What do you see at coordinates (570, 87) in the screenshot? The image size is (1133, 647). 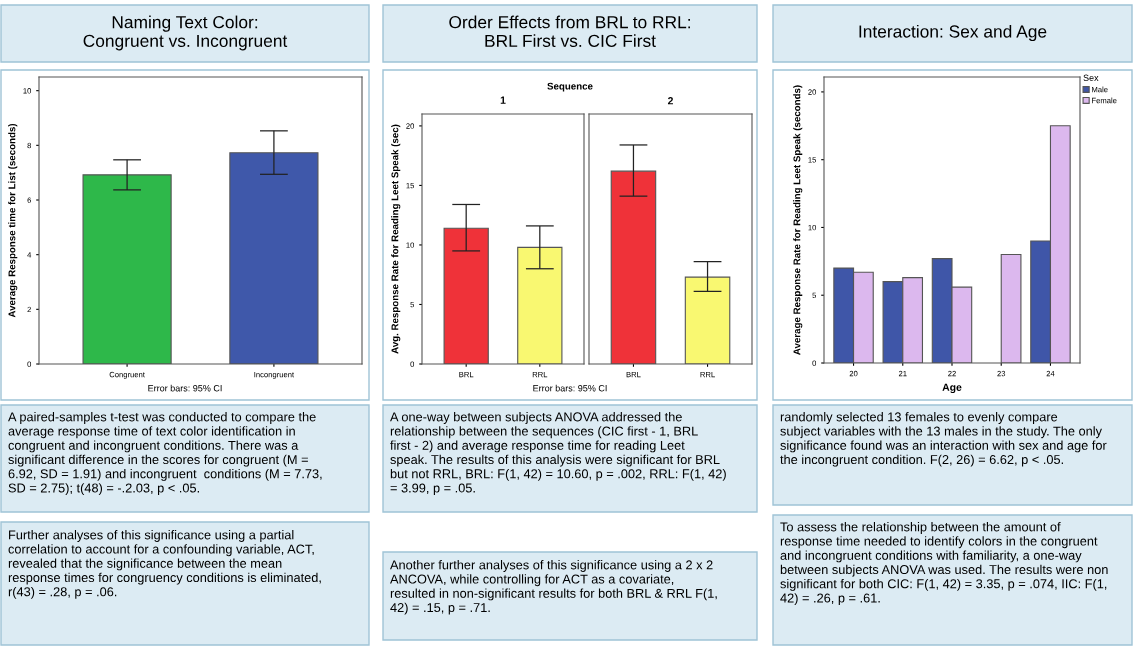 I see `chart-subtitle: Sequence` at bounding box center [570, 87].